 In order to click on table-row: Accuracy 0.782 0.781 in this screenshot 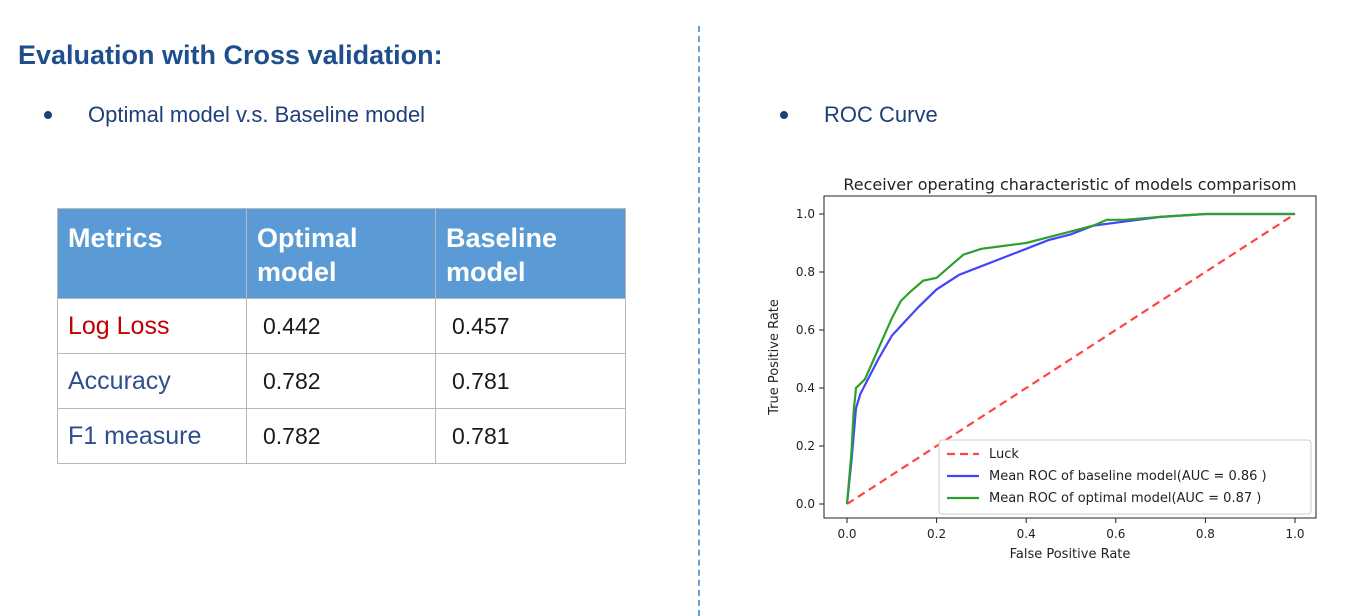, I will do `click(341, 381)`.